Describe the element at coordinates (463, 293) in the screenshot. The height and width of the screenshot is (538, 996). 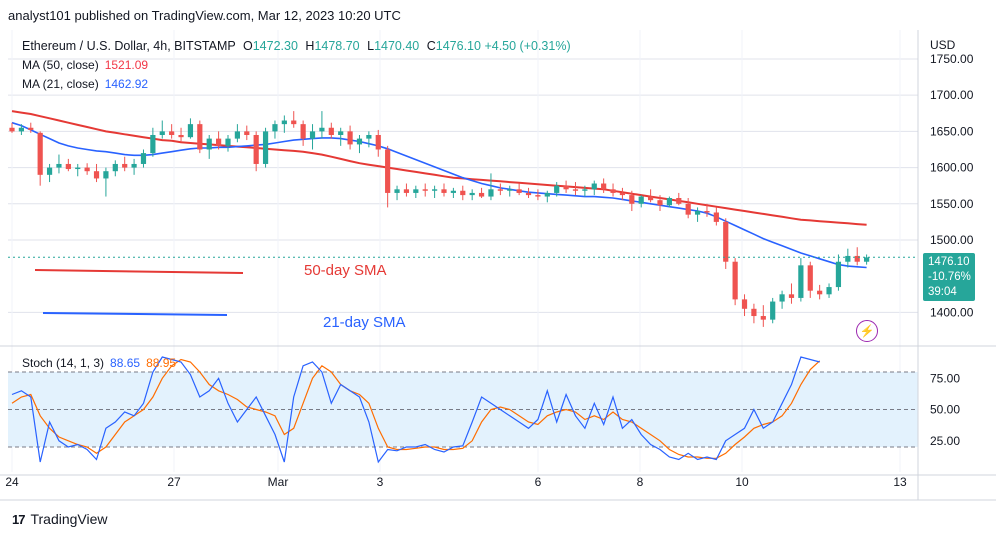
I see `annotations: 50-day SMA 21-day SMA` at that location.